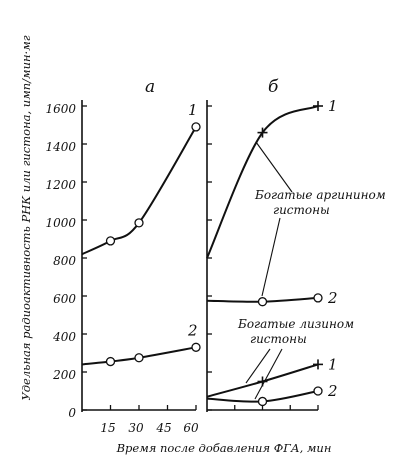 The width and height of the screenshot is (405, 464). Describe the element at coordinates (258, 366) in the screenshot. I see `leader-lysine-upper` at that location.